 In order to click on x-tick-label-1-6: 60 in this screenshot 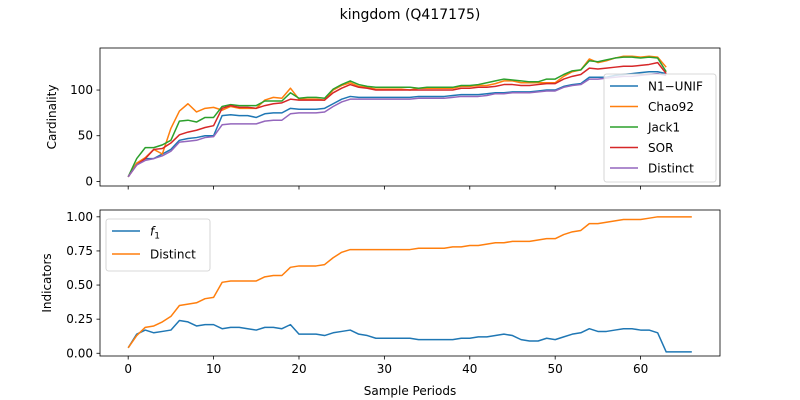, I will do `click(640, 369)`.